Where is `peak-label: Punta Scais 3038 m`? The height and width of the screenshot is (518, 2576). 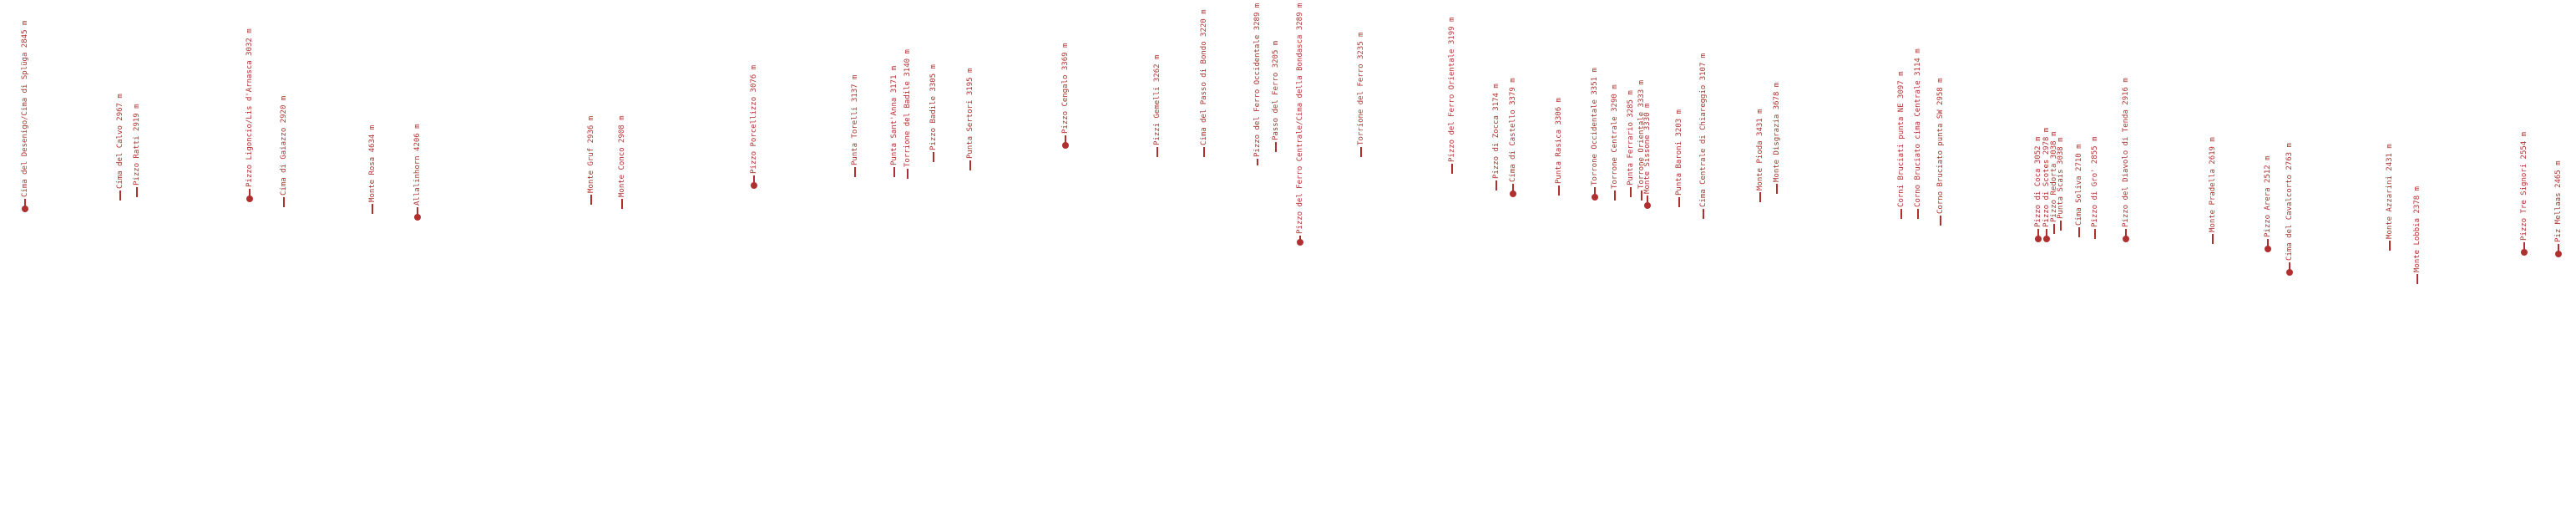 peak-label: Punta Scais 3038 m is located at coordinates (2061, 178).